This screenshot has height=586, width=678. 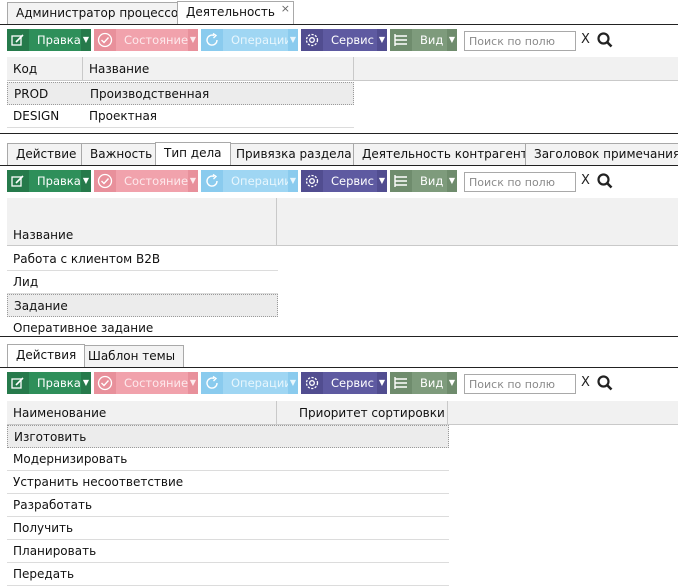 What do you see at coordinates (36, 116) in the screenshot?
I see `cell-code: DESIGN` at bounding box center [36, 116].